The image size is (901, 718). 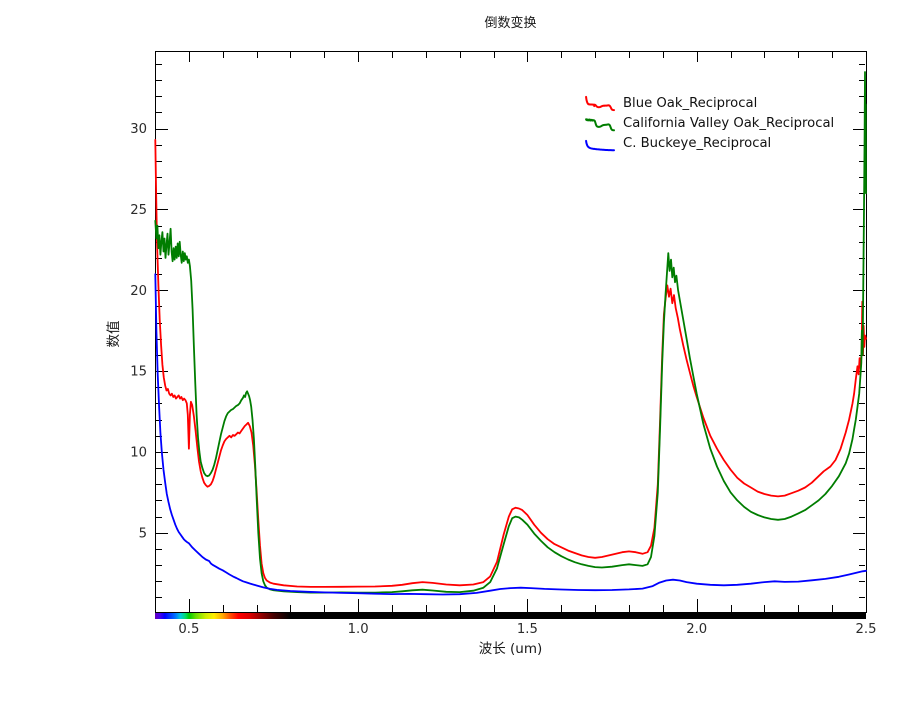 What do you see at coordinates (690, 103) in the screenshot?
I see `legend-label: Blue Oak_Reciprocal` at bounding box center [690, 103].